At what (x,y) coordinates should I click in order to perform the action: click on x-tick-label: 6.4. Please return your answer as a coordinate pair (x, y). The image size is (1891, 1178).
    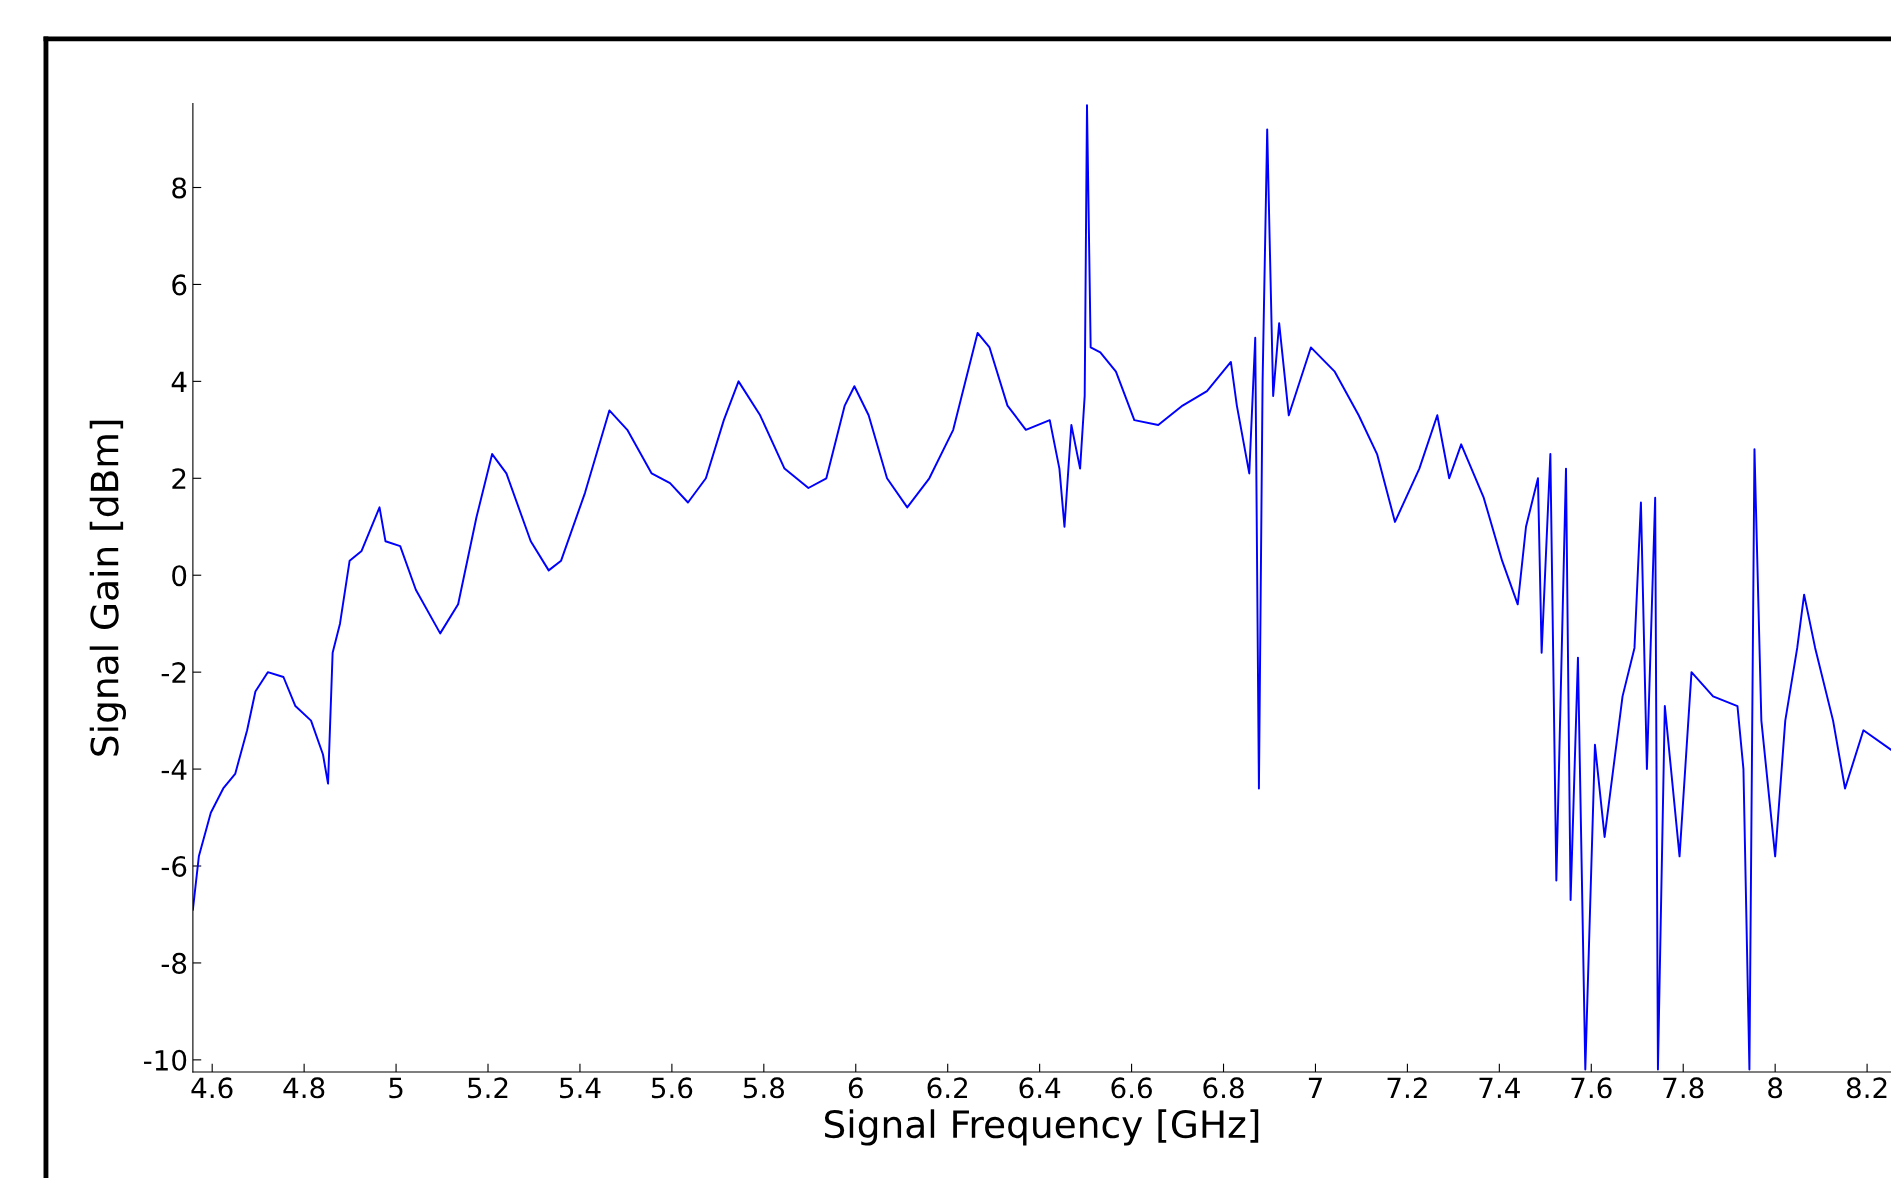
    Looking at the image, I should click on (1040, 1088).